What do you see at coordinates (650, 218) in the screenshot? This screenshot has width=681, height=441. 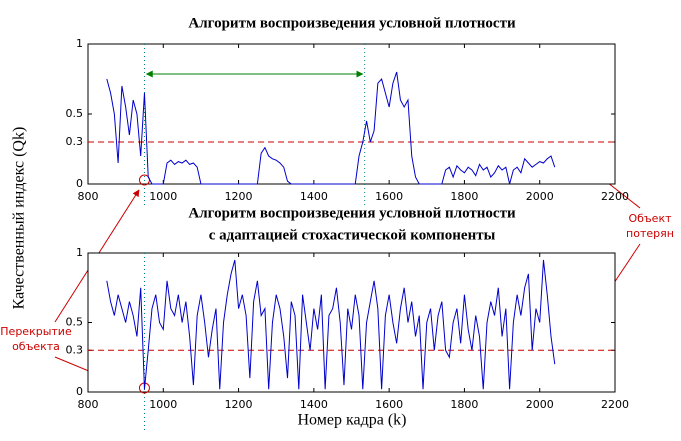 I see `lost-label: Объект` at bounding box center [650, 218].